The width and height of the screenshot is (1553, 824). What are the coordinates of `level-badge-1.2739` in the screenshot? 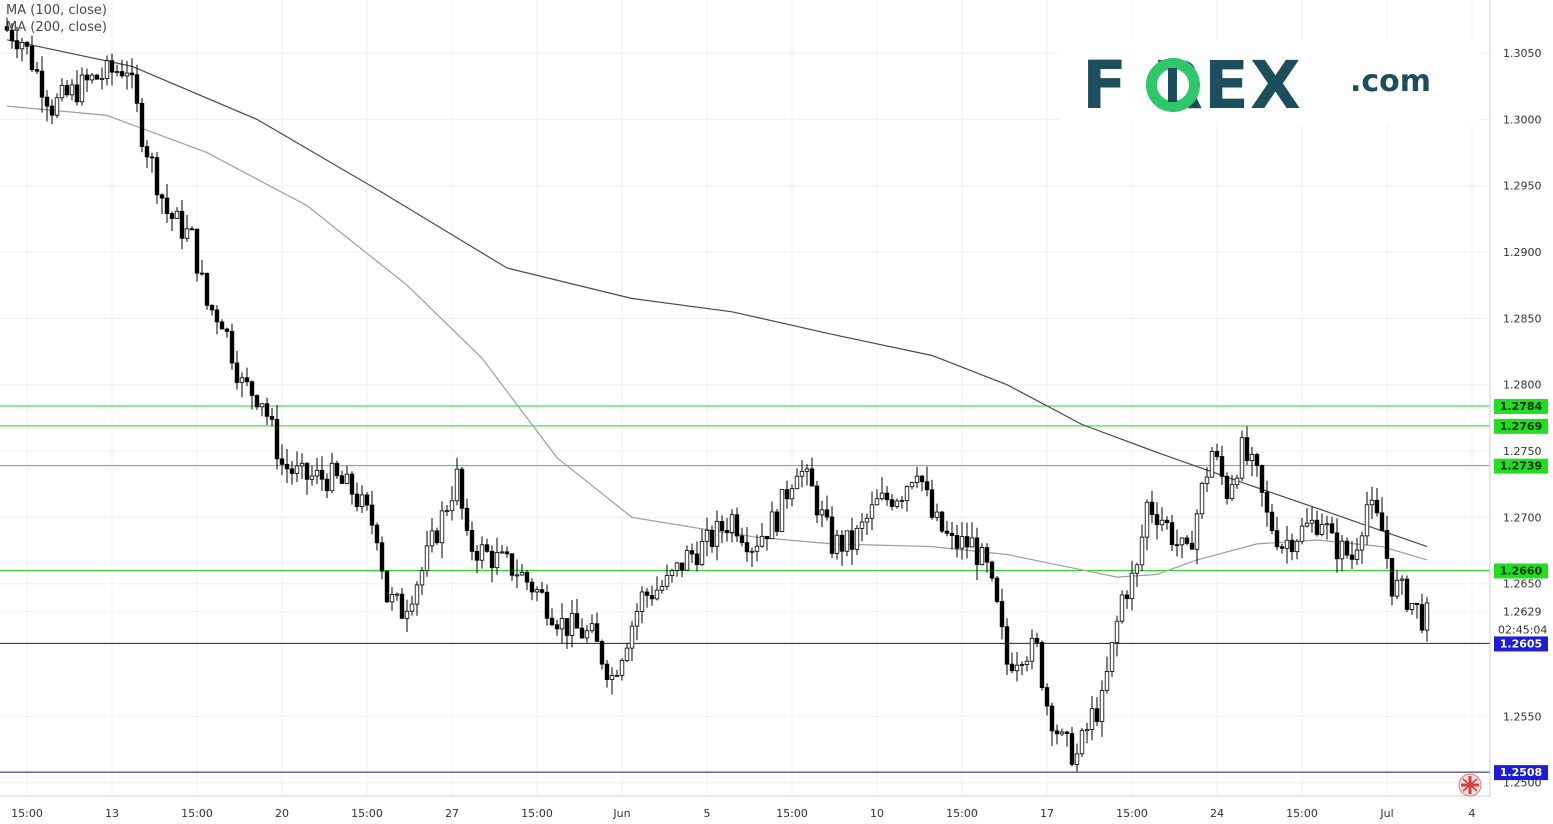 It's located at (1521, 466).